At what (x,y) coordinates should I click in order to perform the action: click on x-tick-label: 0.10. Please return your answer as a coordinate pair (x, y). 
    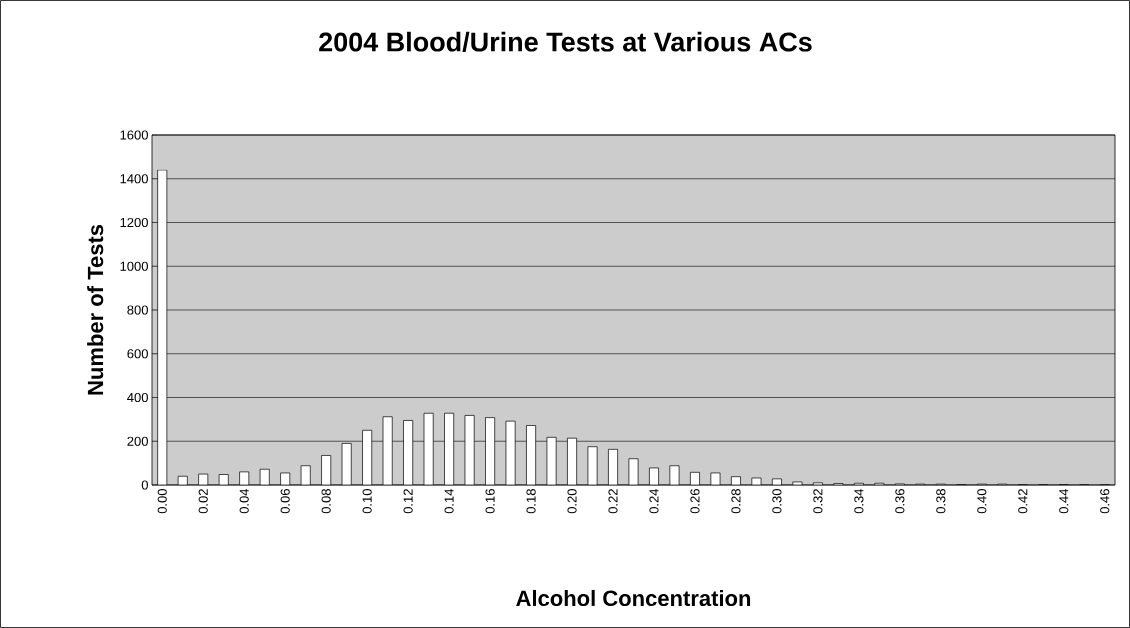
    Looking at the image, I should click on (367, 501).